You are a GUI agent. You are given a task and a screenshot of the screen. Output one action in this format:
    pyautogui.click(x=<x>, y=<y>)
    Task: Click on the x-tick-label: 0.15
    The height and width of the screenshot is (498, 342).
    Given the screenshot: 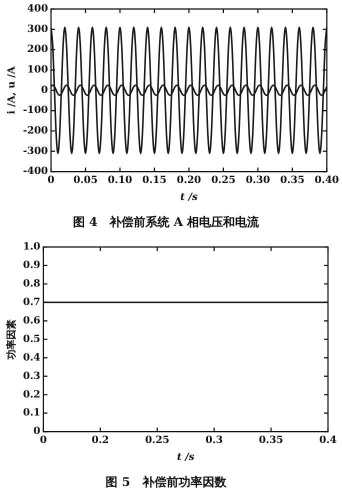 What is the action you would take?
    pyautogui.click(x=154, y=180)
    